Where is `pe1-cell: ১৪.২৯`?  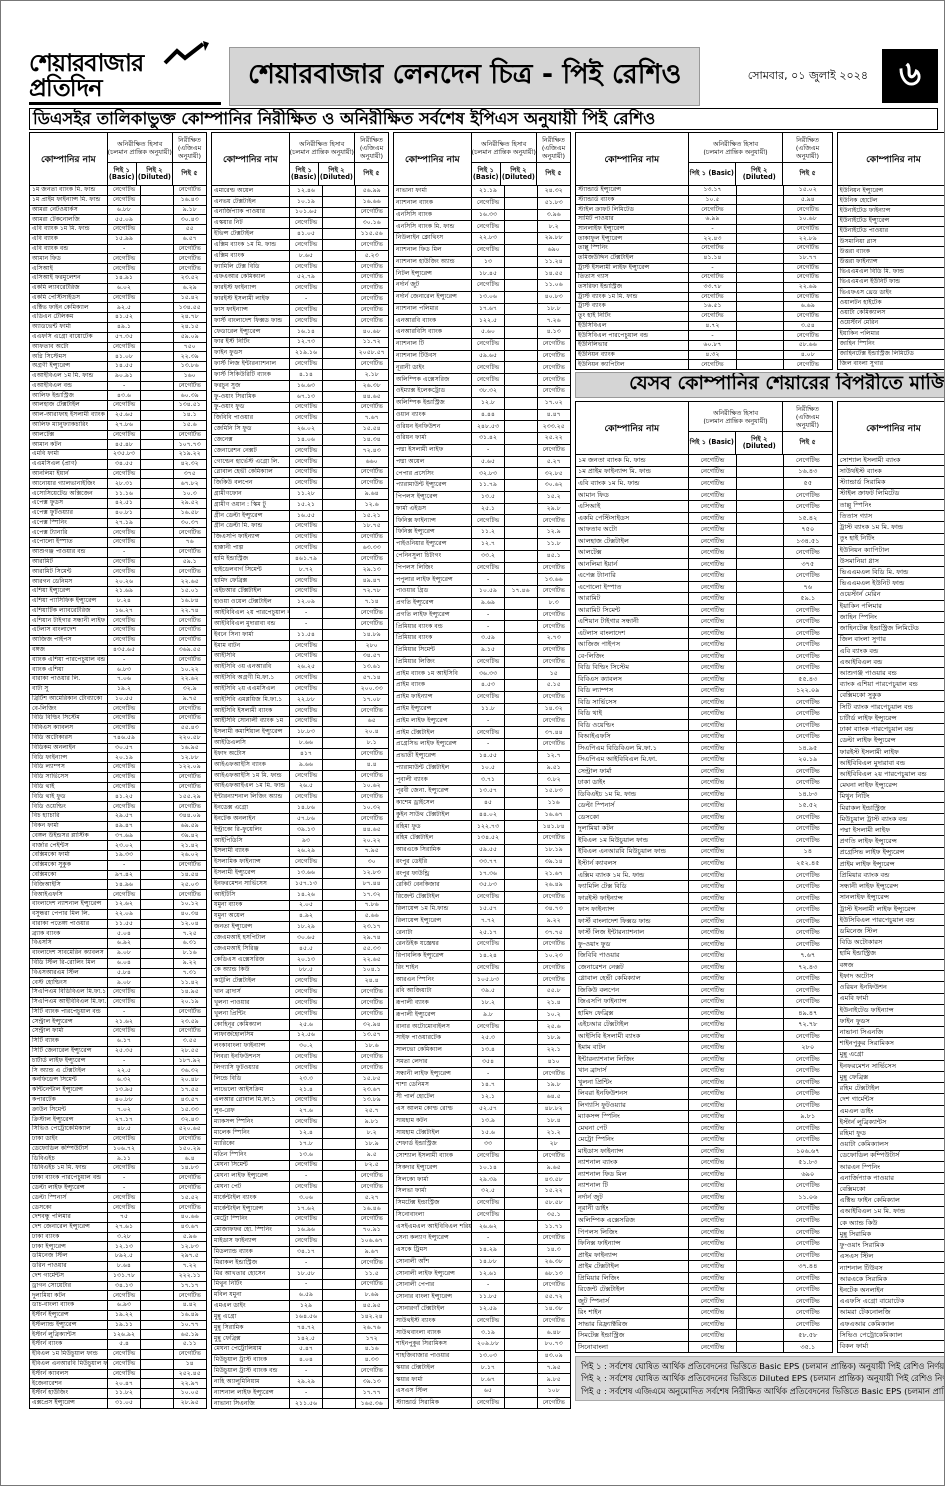
pe1-cell: ১৪.২৯ is located at coordinates (488, 1250).